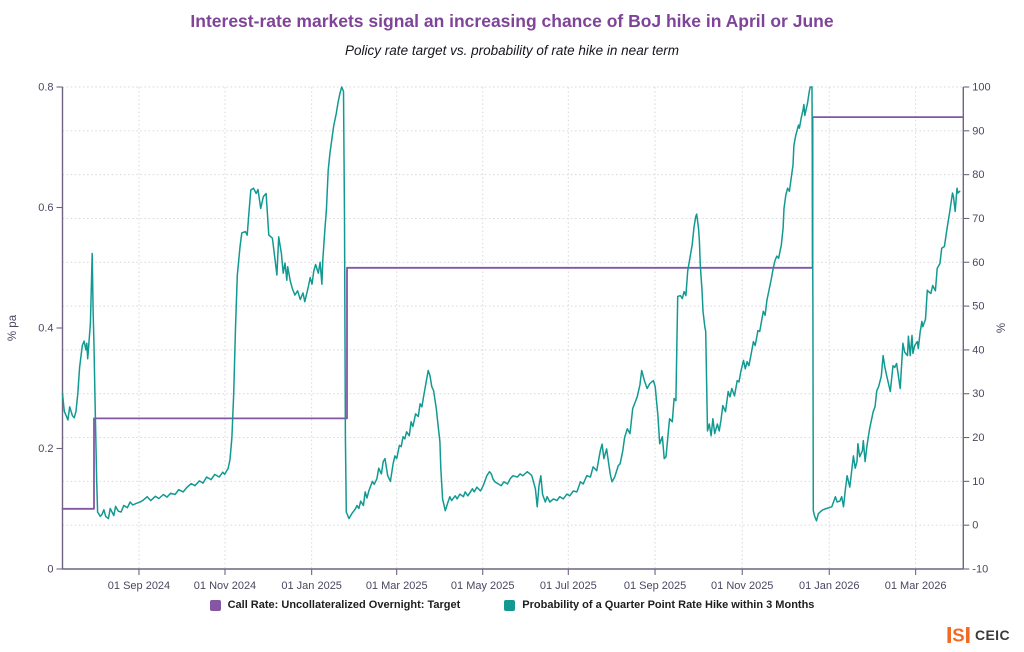 The image size is (1024, 652). I want to click on right-tick-label: 30, so click(978, 394).